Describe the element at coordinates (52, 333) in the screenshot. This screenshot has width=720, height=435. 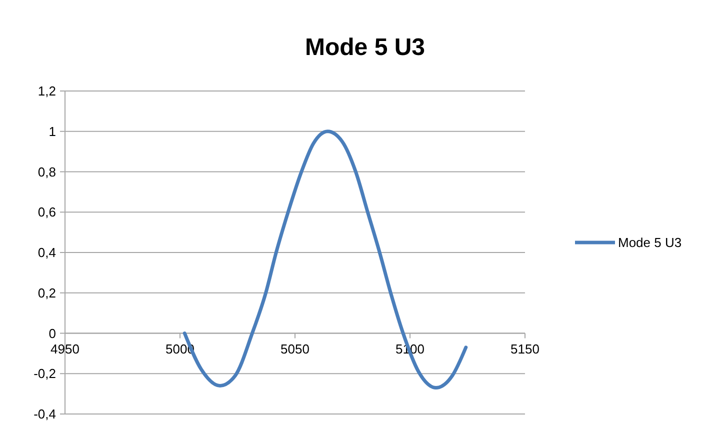
I see `y-tick-label: 0` at that location.